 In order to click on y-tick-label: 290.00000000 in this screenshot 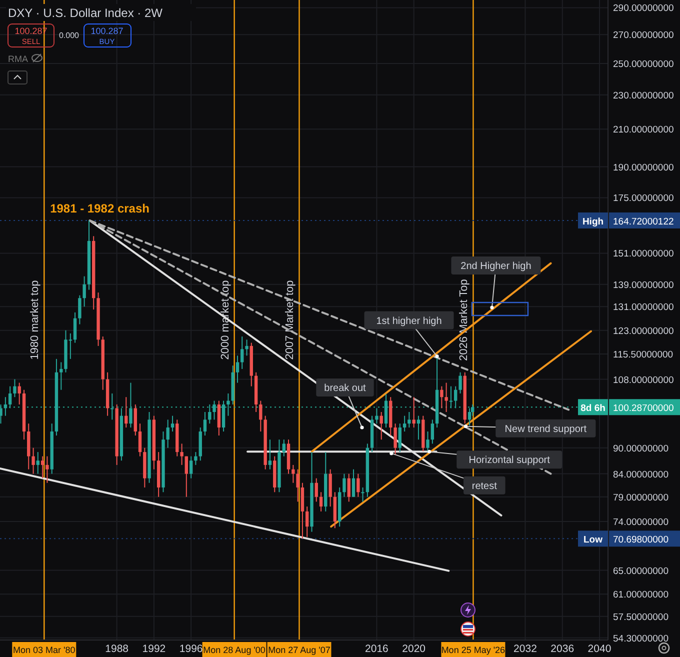, I will do `click(643, 8)`.